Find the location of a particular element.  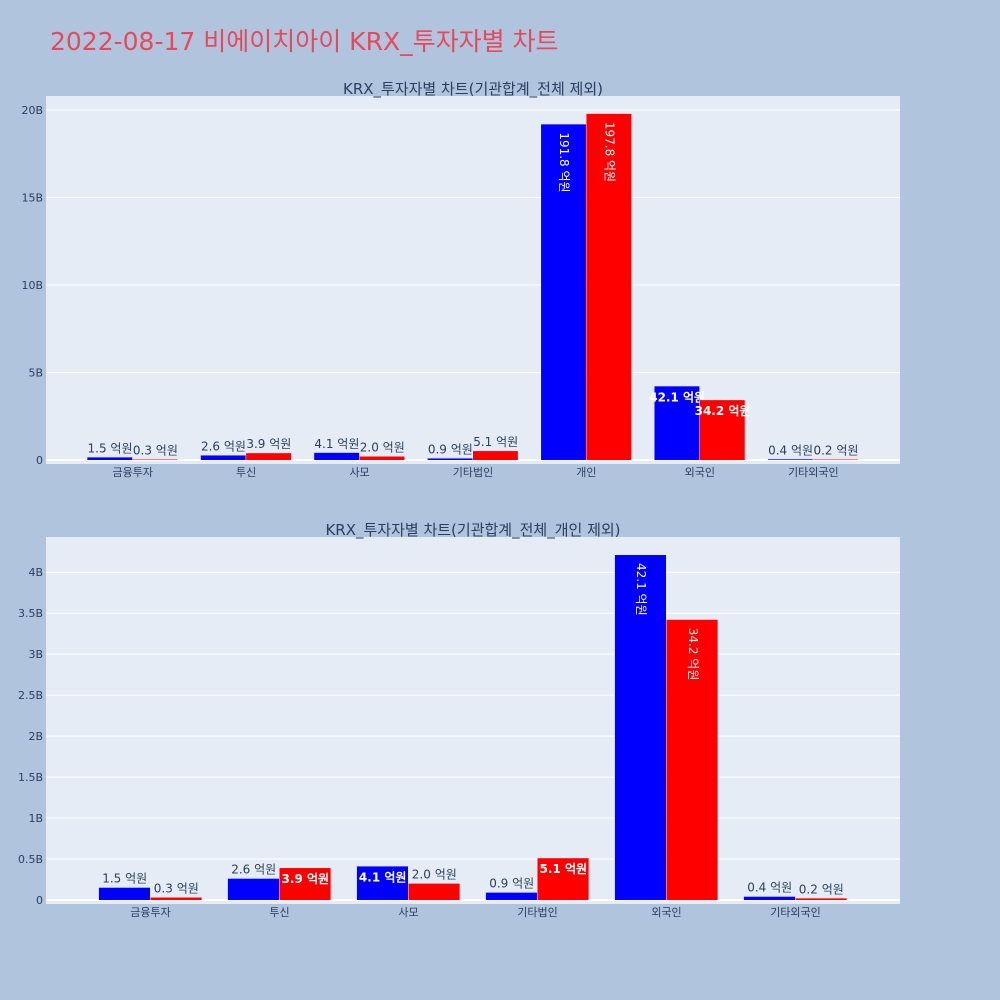

data-label: 191.8 억원 is located at coordinates (564, 162).